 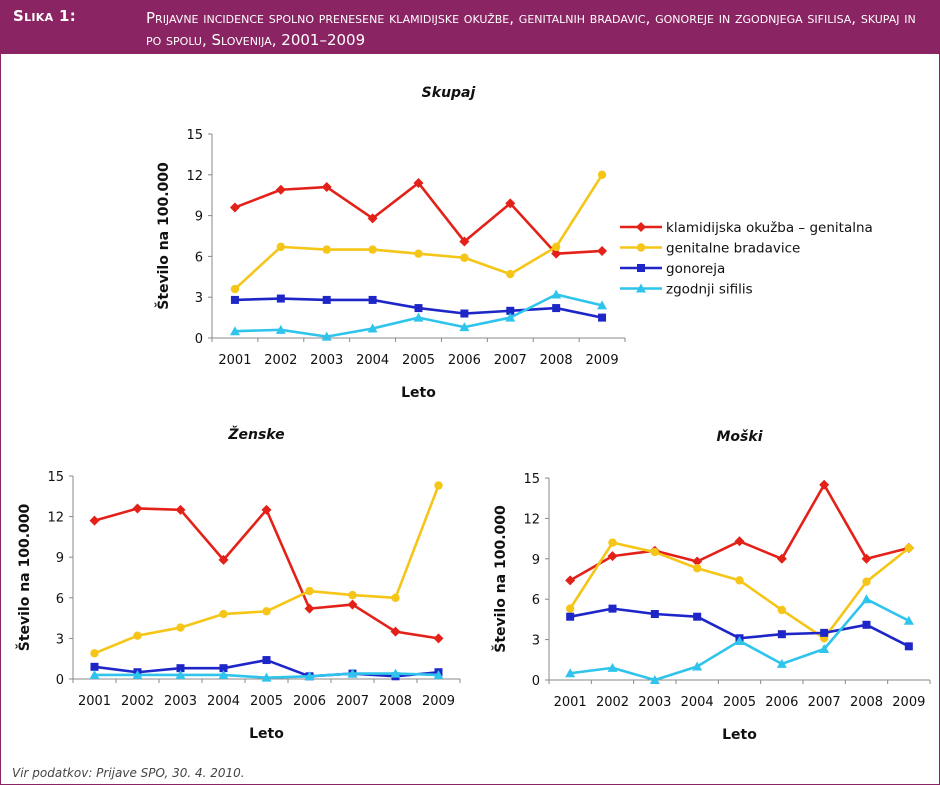 What do you see at coordinates (695, 269) in the screenshot?
I see `legend-label: gonoreja` at bounding box center [695, 269].